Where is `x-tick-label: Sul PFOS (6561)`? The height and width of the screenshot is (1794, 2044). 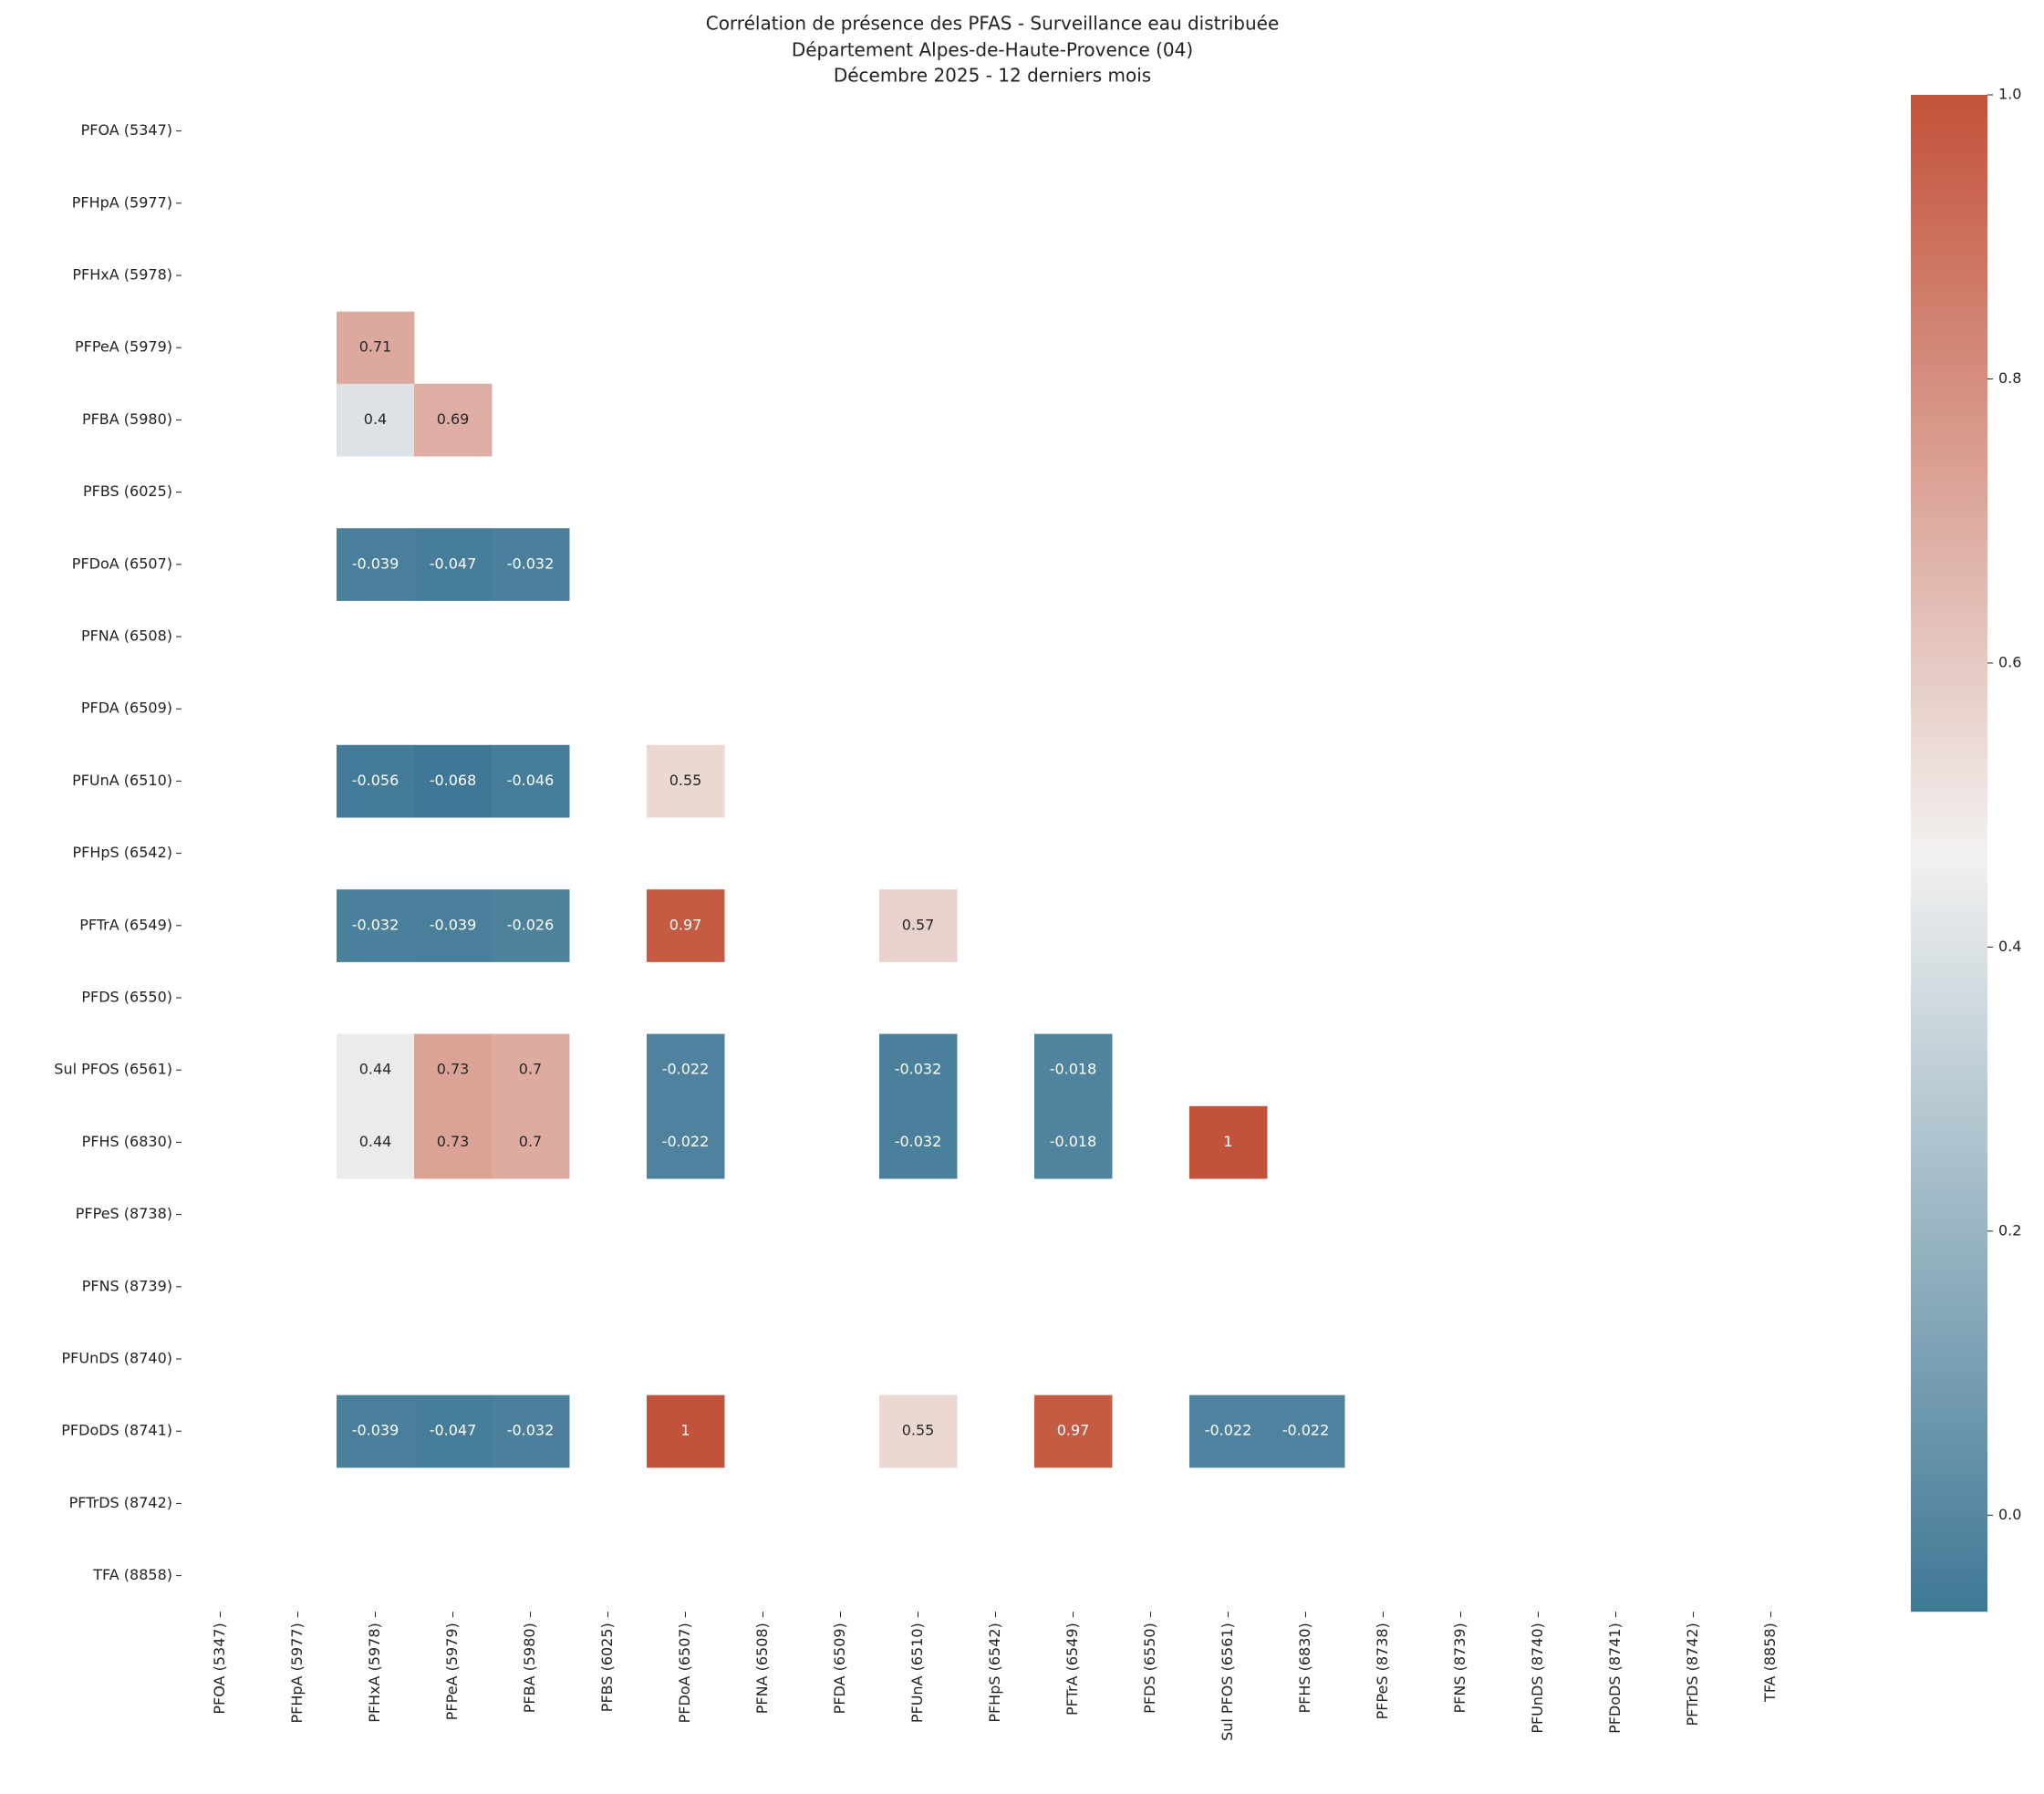
x-tick-label: Sul PFOS (6561) is located at coordinates (1227, 1682).